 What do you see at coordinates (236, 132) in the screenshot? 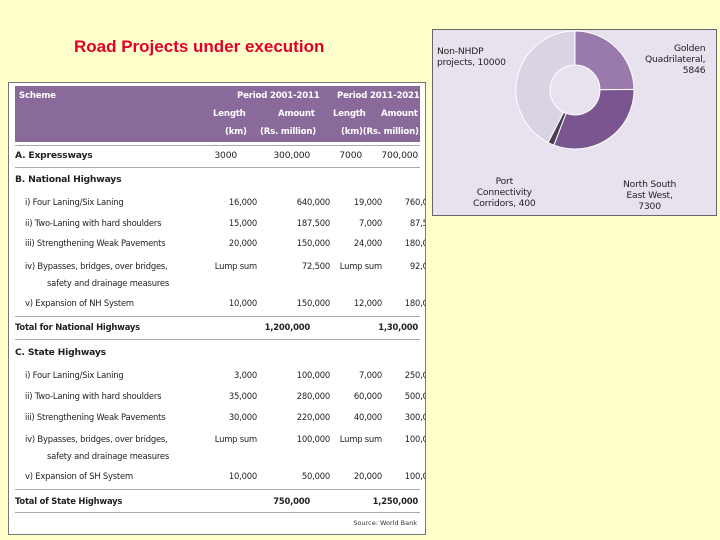
I see `header-km-1: (km)` at bounding box center [236, 132].